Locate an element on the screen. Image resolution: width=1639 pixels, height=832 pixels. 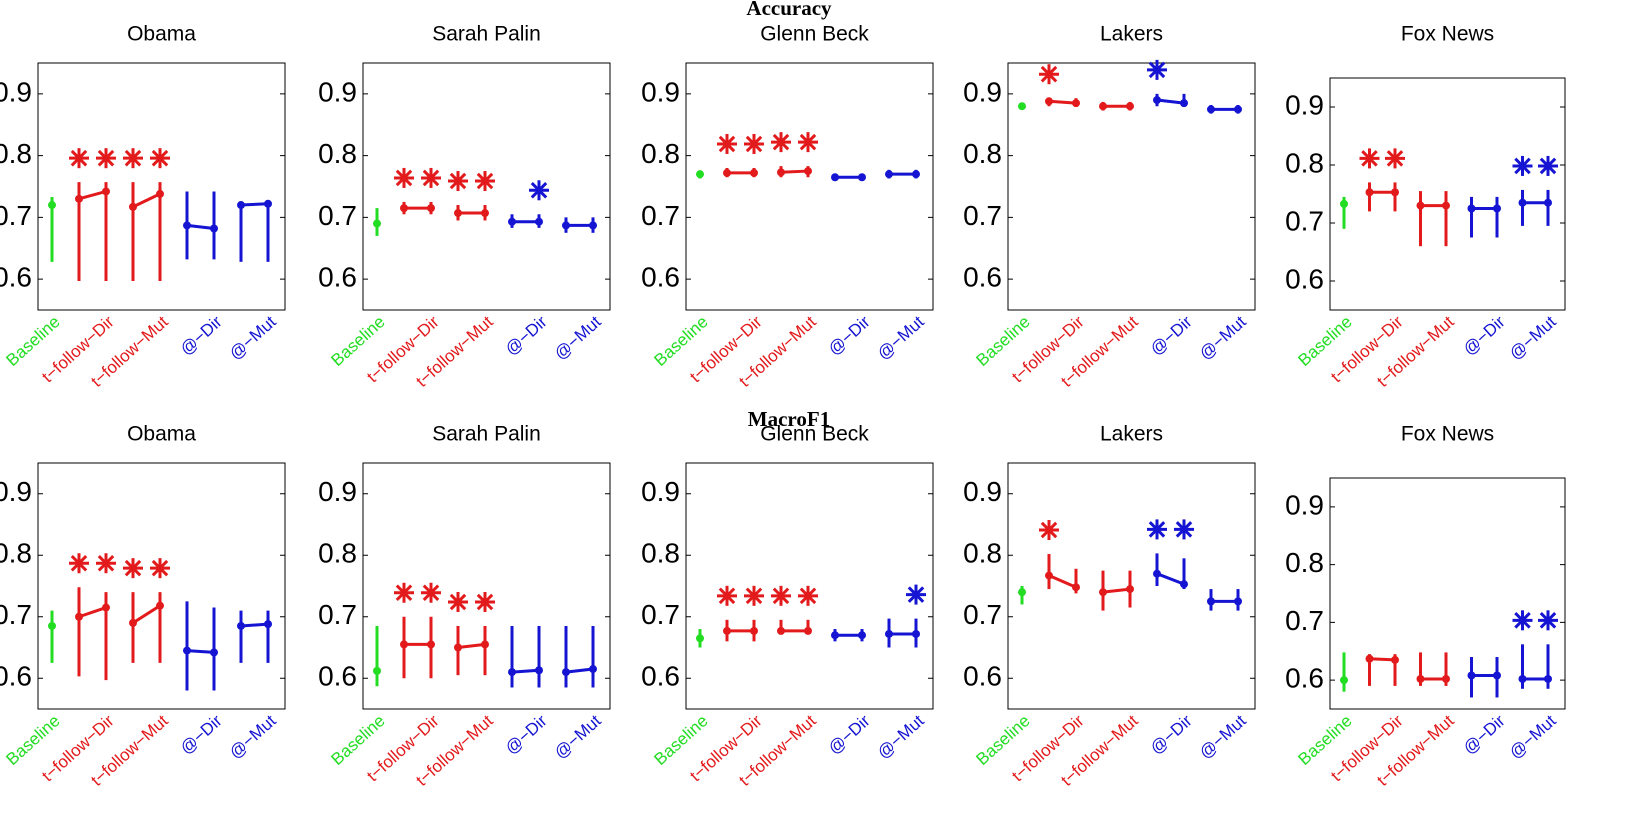
panel-title: Obama is located at coordinates (161, 34).